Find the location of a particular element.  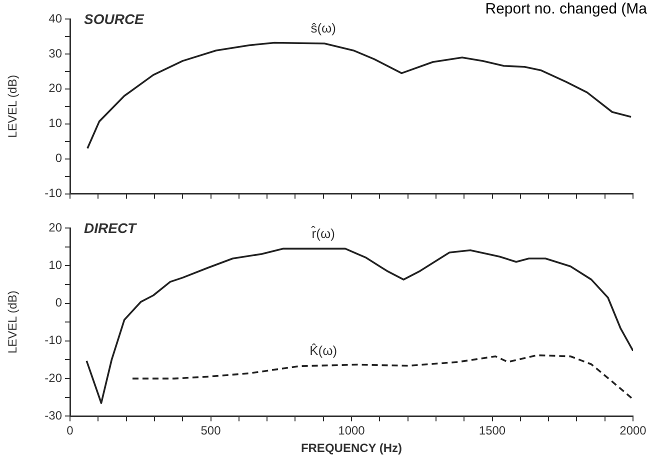

x-tick-label: 500 is located at coordinates (211, 431).